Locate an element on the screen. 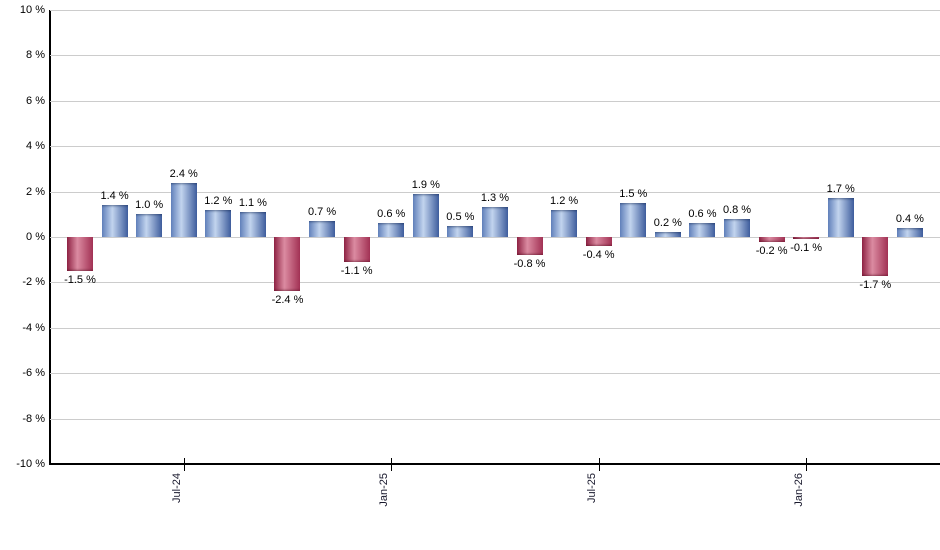 The height and width of the screenshot is (550, 940). y-axis-label: 8 % is located at coordinates (35, 55).